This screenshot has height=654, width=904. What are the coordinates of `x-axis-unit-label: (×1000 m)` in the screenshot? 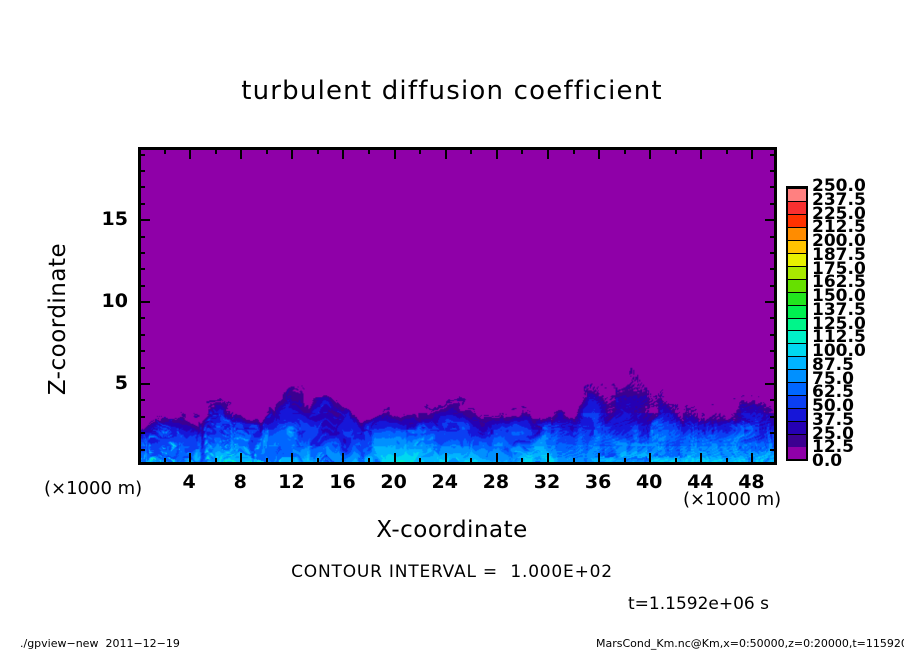 It's located at (732, 499).